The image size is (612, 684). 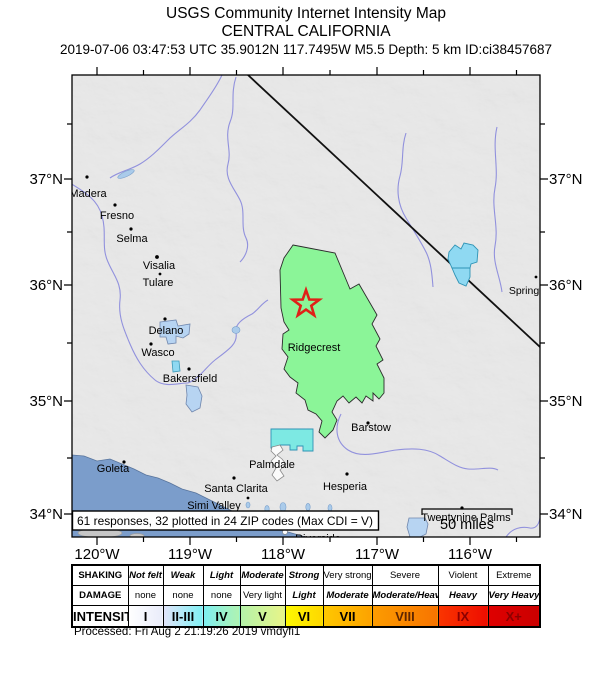 What do you see at coordinates (405, 616) in the screenshot?
I see `legend-intensity-cell-viii: VIII` at bounding box center [405, 616].